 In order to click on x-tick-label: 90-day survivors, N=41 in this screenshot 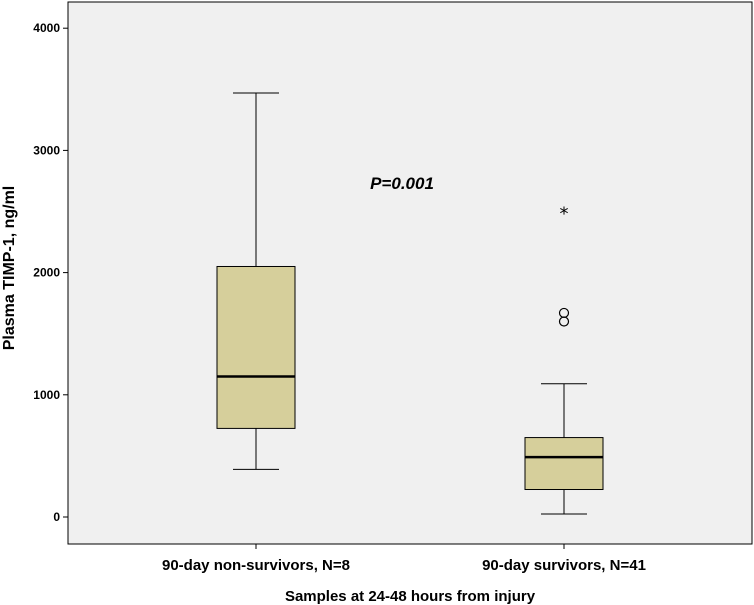, I will do `click(564, 565)`.